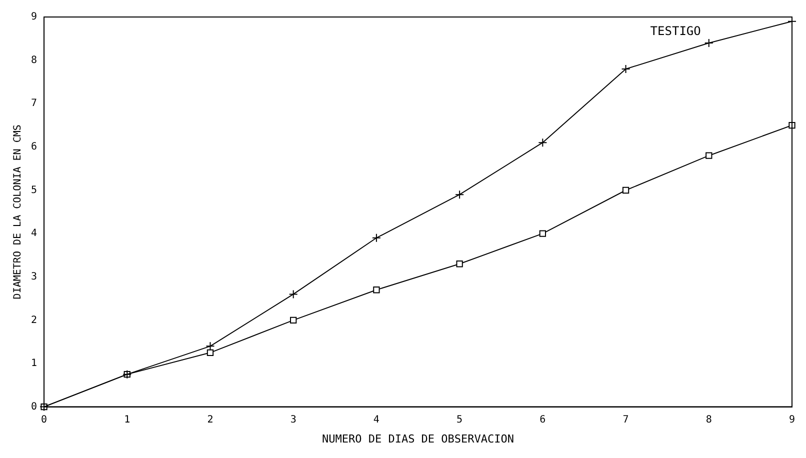 This screenshot has width=806, height=458. What do you see at coordinates (18, 212) in the screenshot?
I see `y-axis-title: DIAMETRO DE LA COLONIA EN CMS` at bounding box center [18, 212].